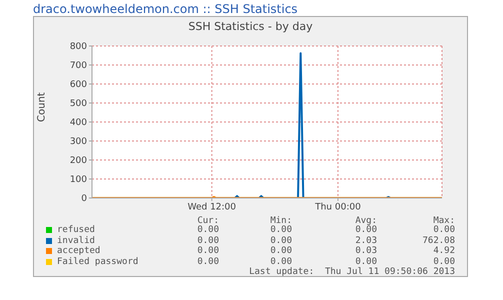 The height and width of the screenshot is (300, 503). What do you see at coordinates (79, 180) in the screenshot?
I see `y-tick-label: 100` at bounding box center [79, 180].